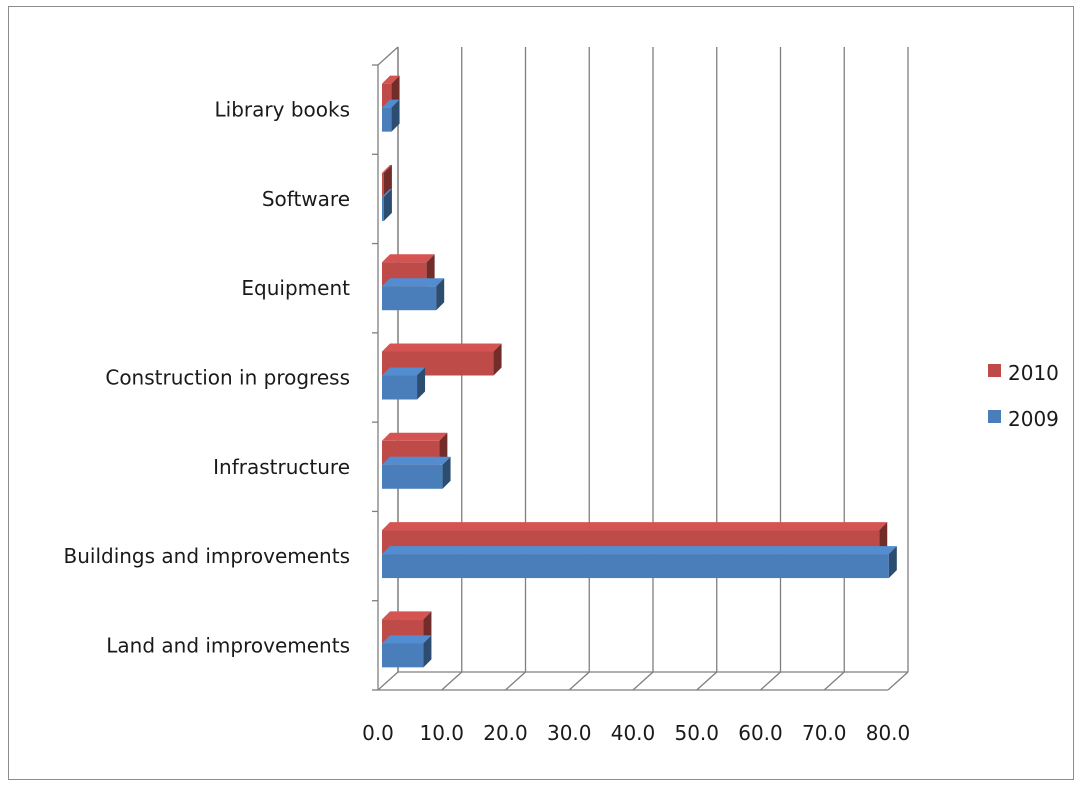  I want to click on legend-swatch-2010, so click(994, 370).